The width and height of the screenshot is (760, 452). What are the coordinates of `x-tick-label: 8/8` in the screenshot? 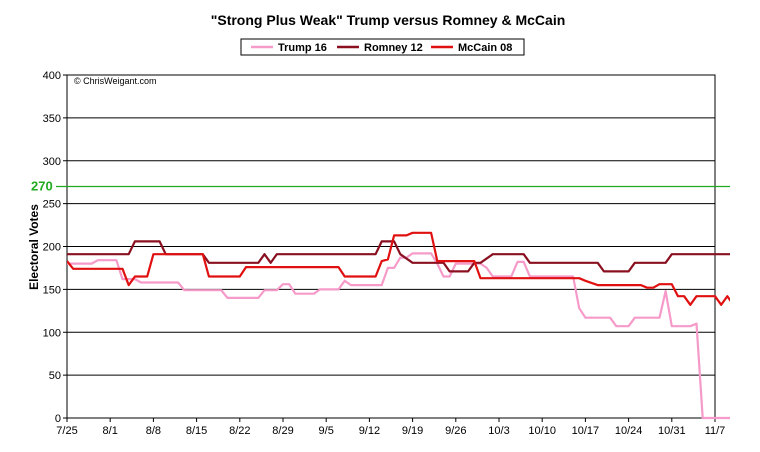 It's located at (153, 431).